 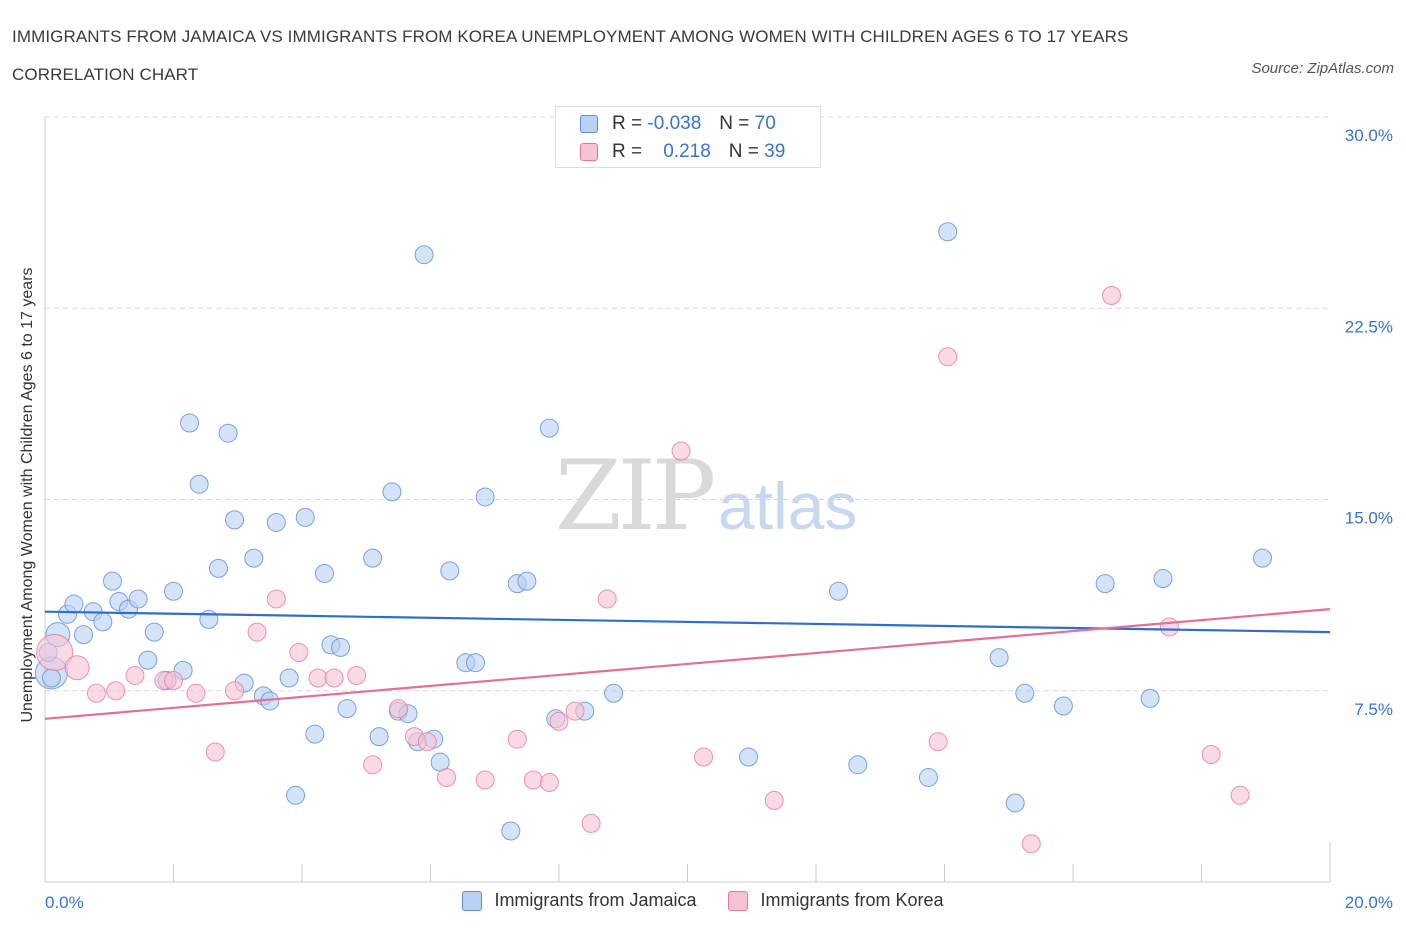 I want to click on jamaica-swatch, so click(x=589, y=124).